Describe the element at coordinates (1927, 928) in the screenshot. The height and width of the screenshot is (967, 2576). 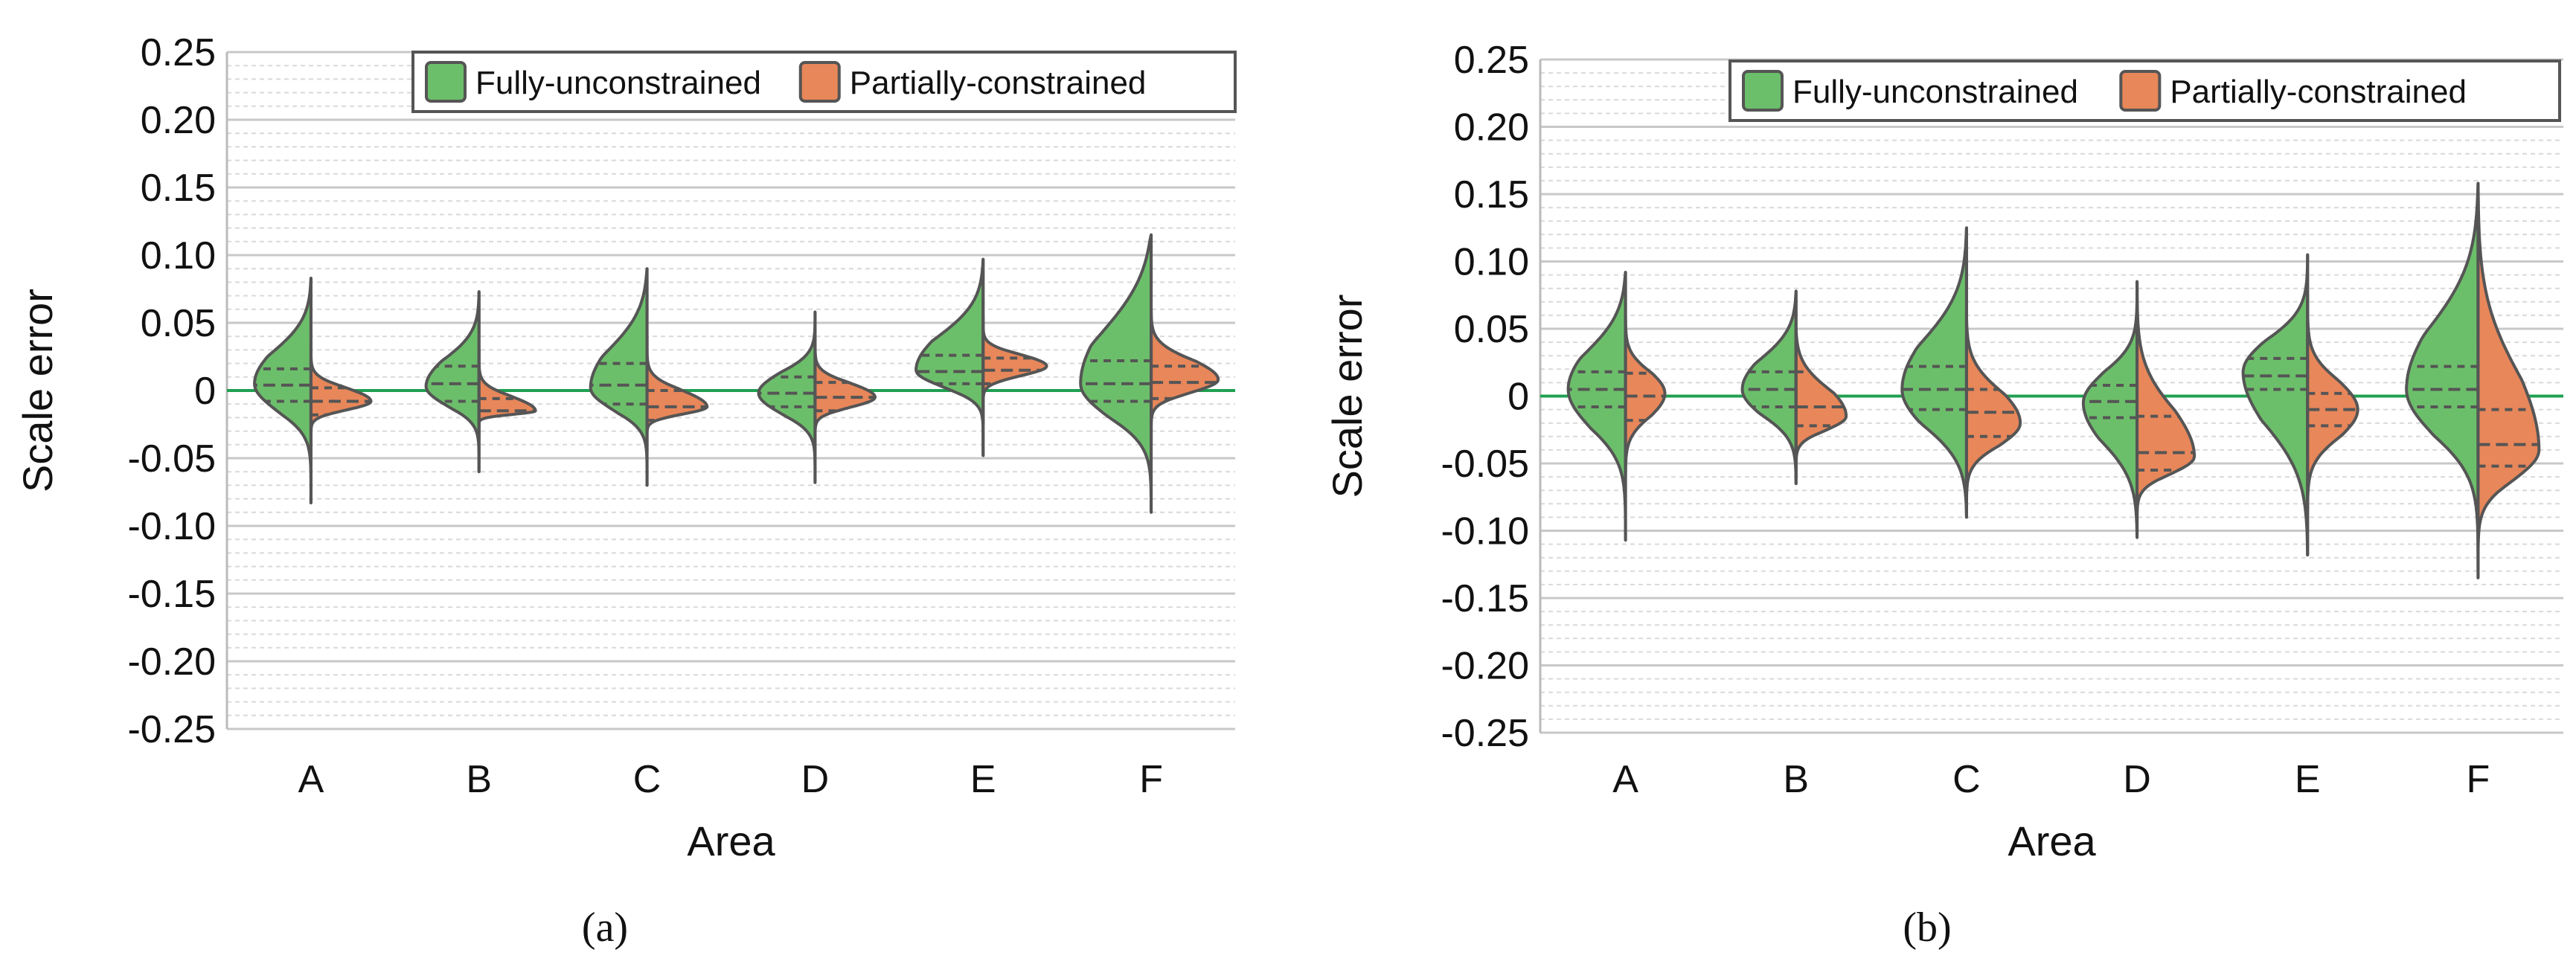
I see `panel-caption: (b)` at that location.